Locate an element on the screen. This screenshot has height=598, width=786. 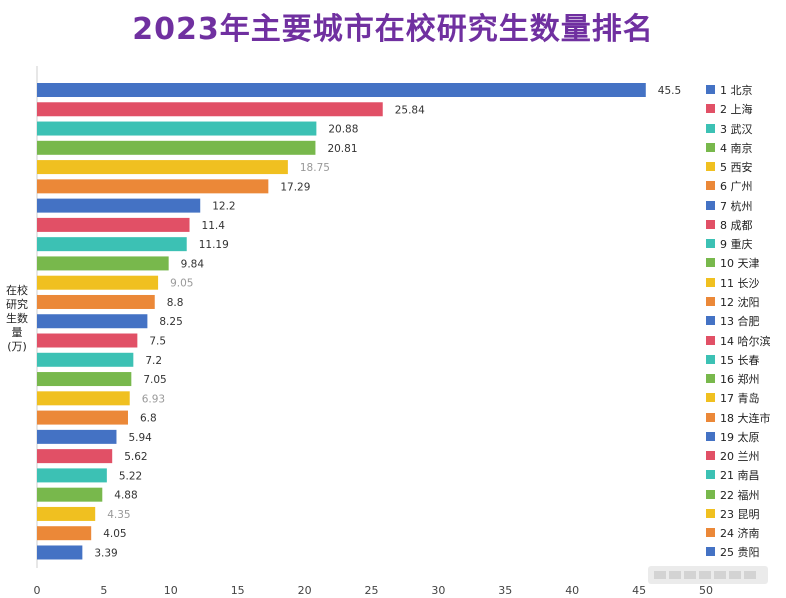
bar-value-label: 5.62 is located at coordinates (135, 457).